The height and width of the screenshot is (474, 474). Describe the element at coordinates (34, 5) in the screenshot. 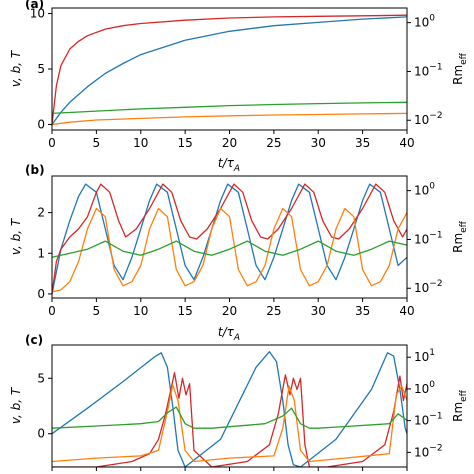

I see `panel-a-label: (a)` at that location.